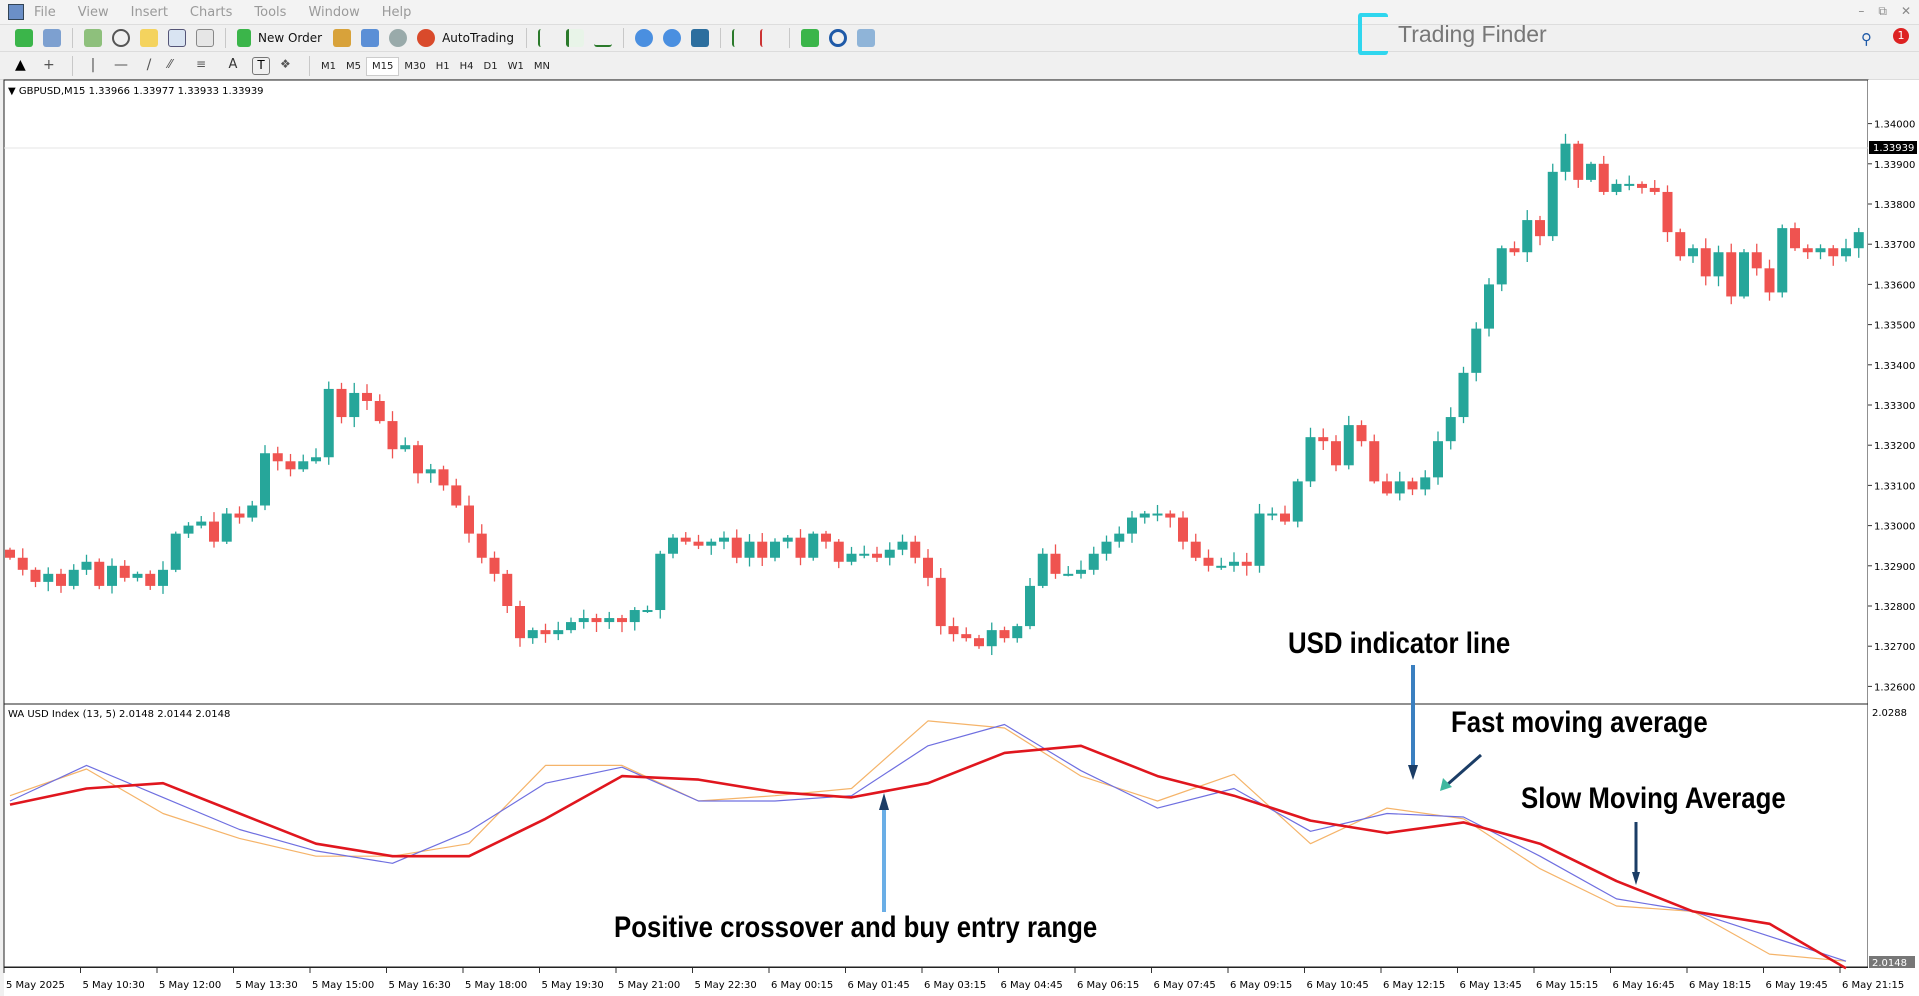 Image resolution: width=1919 pixels, height=996 pixels. What do you see at coordinates (699, 38) in the screenshot?
I see `tile-windows-icon` at bounding box center [699, 38].